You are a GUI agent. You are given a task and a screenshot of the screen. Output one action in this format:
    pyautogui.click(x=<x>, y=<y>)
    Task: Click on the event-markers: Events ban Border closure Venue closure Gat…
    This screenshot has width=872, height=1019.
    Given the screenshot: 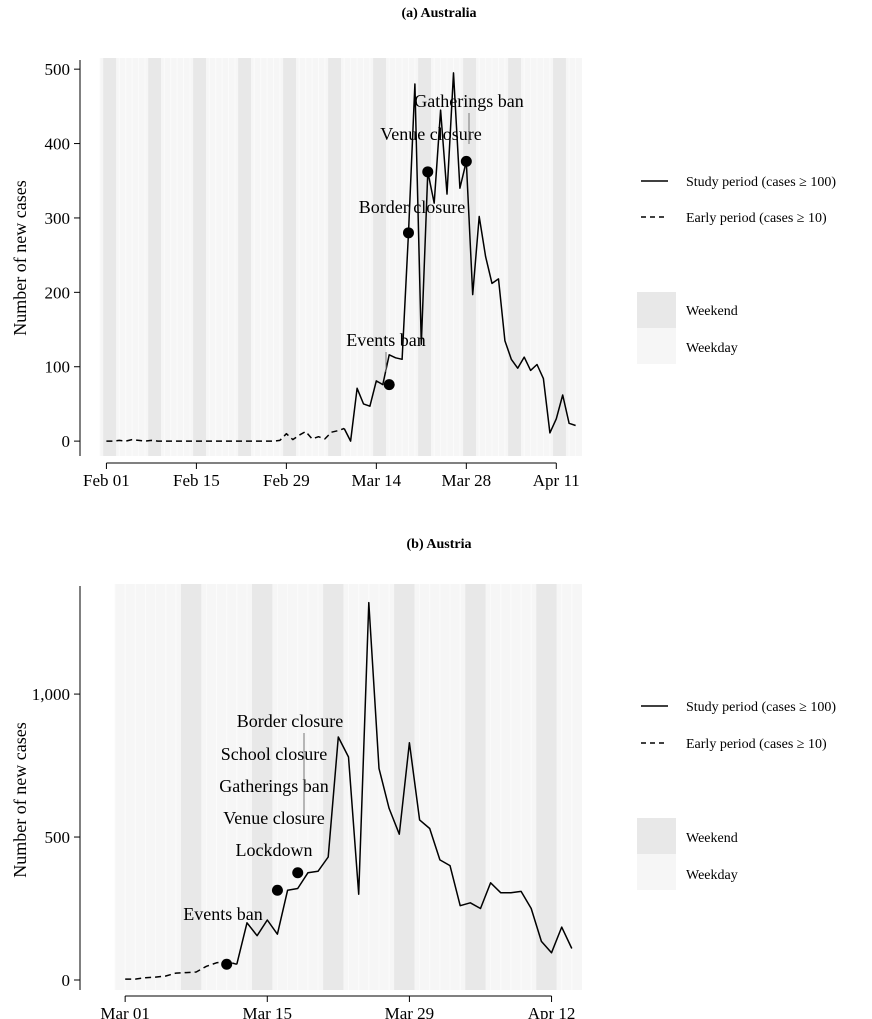 What is the action you would take?
    pyautogui.click(x=435, y=241)
    